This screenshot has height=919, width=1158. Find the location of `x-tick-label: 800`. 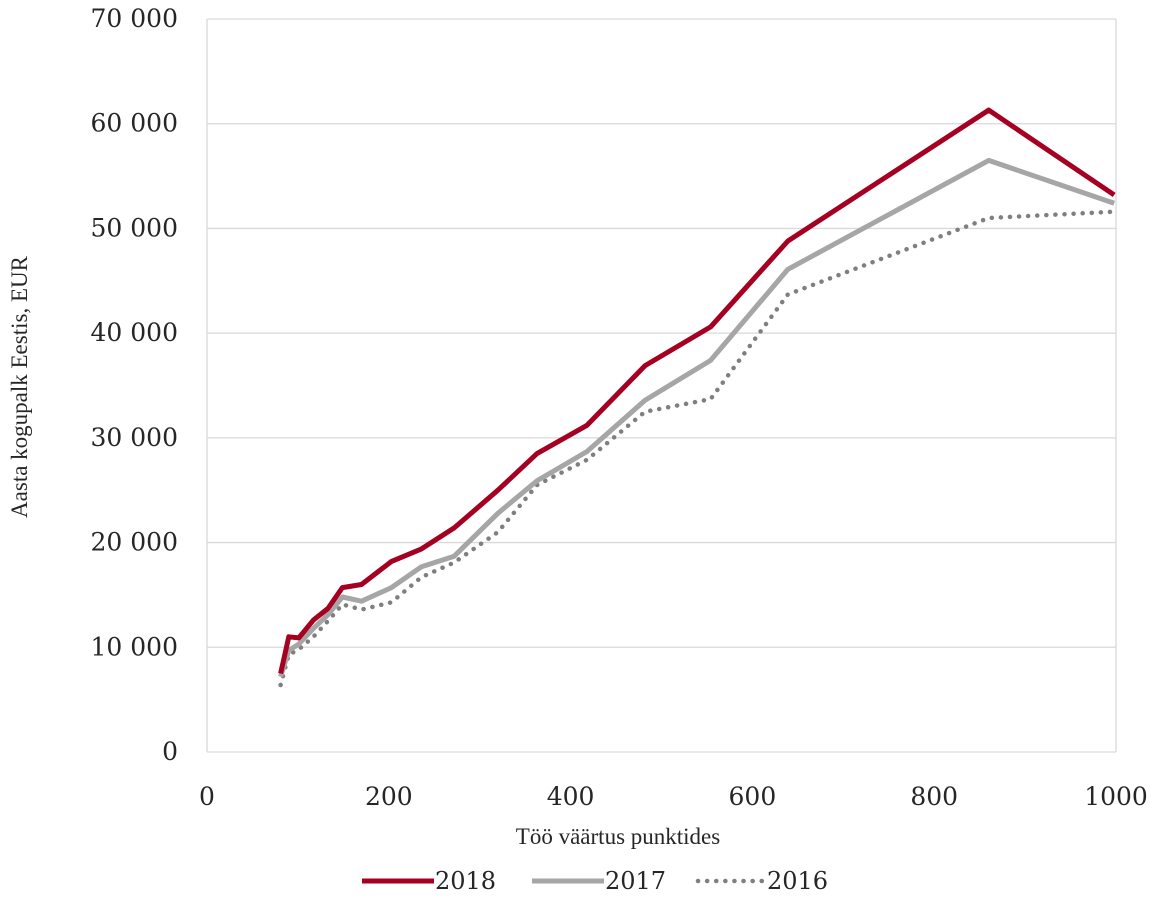

x-tick-label: 800 is located at coordinates (934, 796).